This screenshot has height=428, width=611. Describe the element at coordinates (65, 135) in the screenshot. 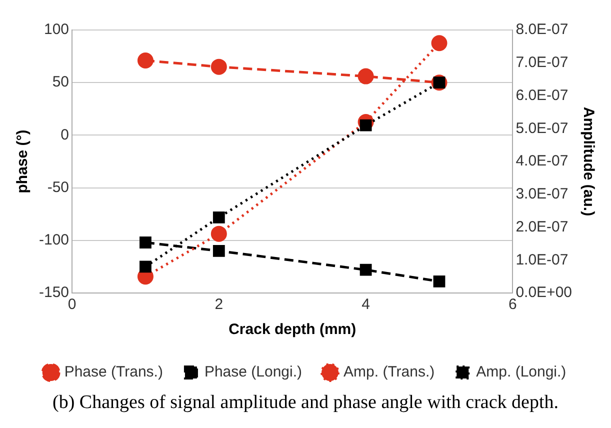

I see `y-tick-label: 0` at that location.